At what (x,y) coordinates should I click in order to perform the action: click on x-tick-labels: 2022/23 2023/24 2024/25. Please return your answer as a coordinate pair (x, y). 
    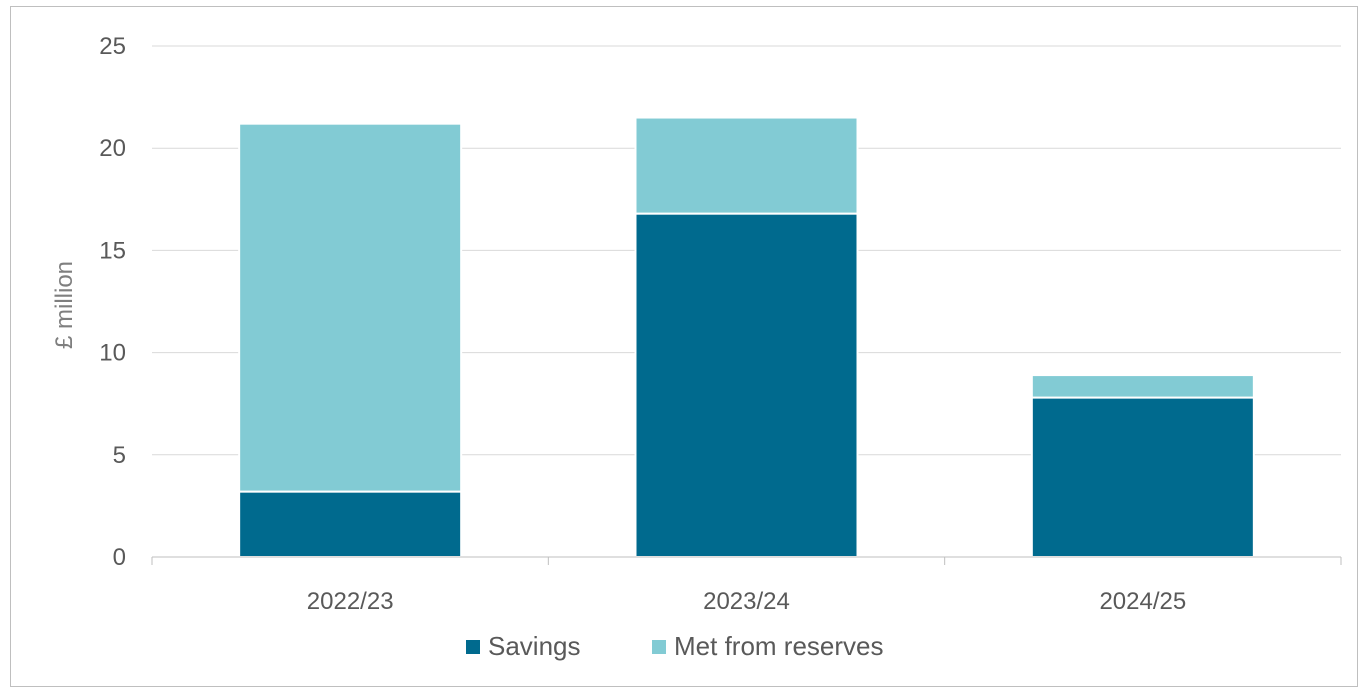
    Looking at the image, I should click on (746, 601).